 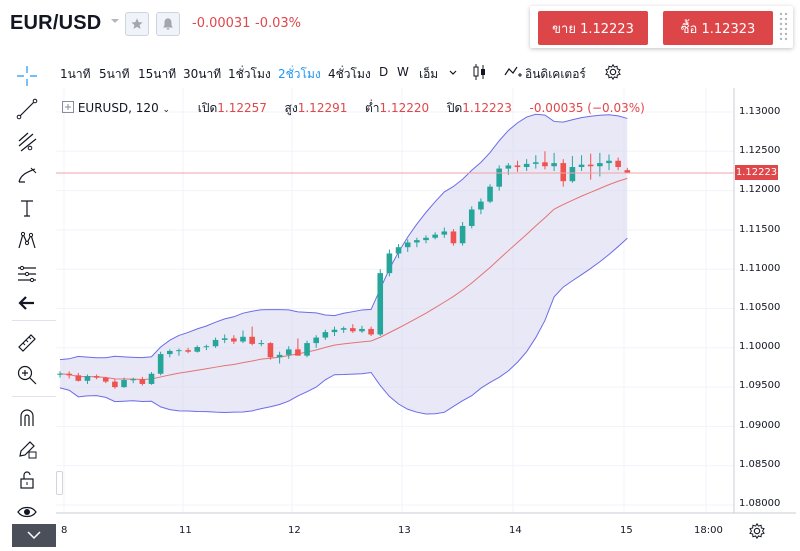 I want to click on timeframe-w: W, so click(x=403, y=72).